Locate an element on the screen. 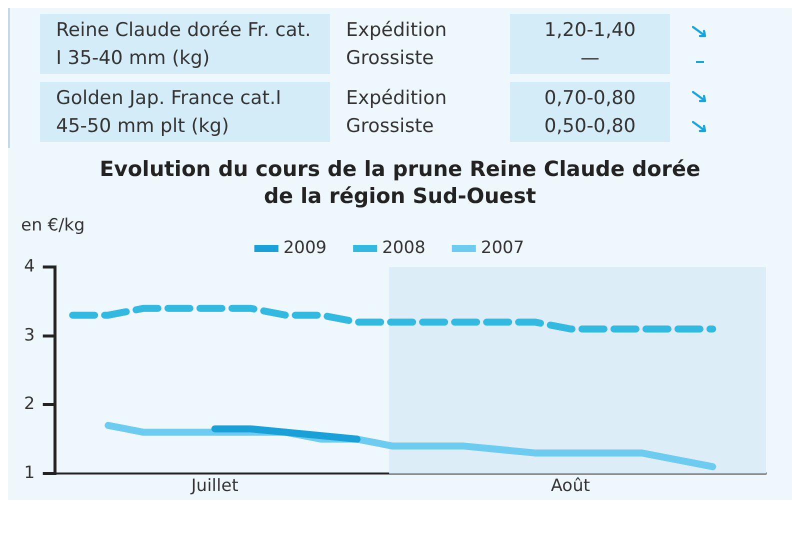 The width and height of the screenshot is (800, 550). y-tick-label: 2 is located at coordinates (29, 404).